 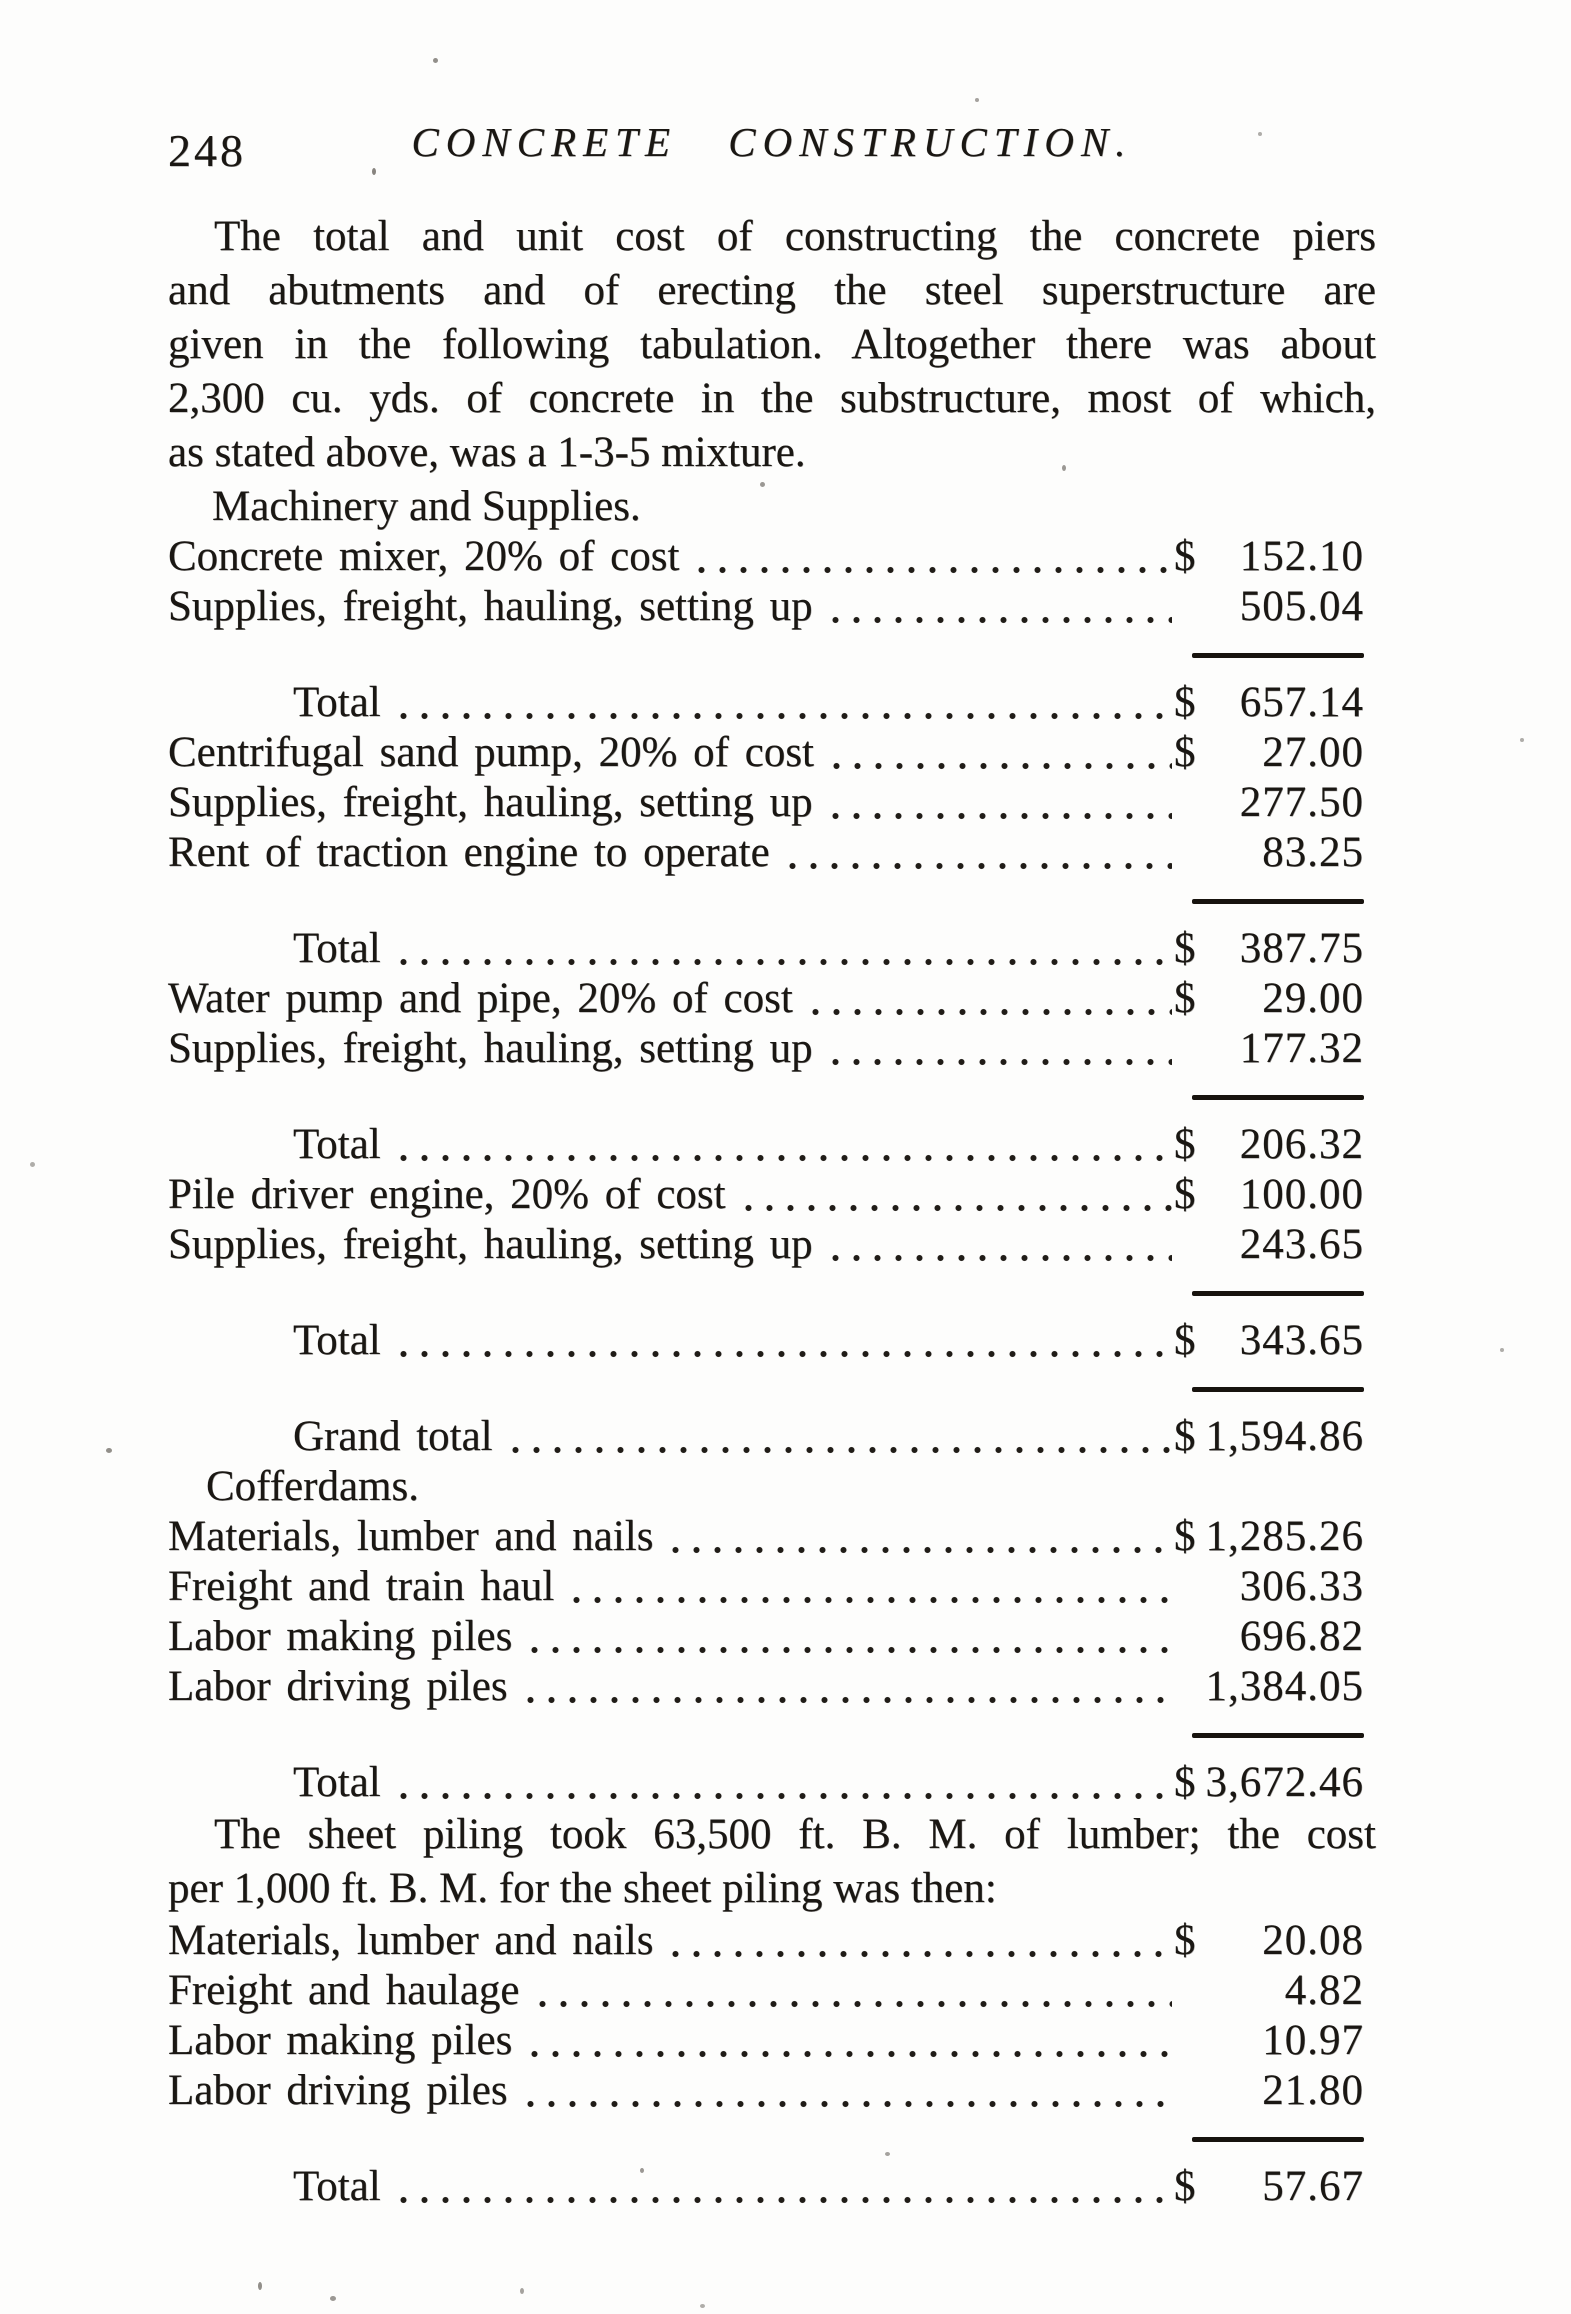 What do you see at coordinates (1313, 2090) in the screenshot?
I see `row-amount: 21.80` at bounding box center [1313, 2090].